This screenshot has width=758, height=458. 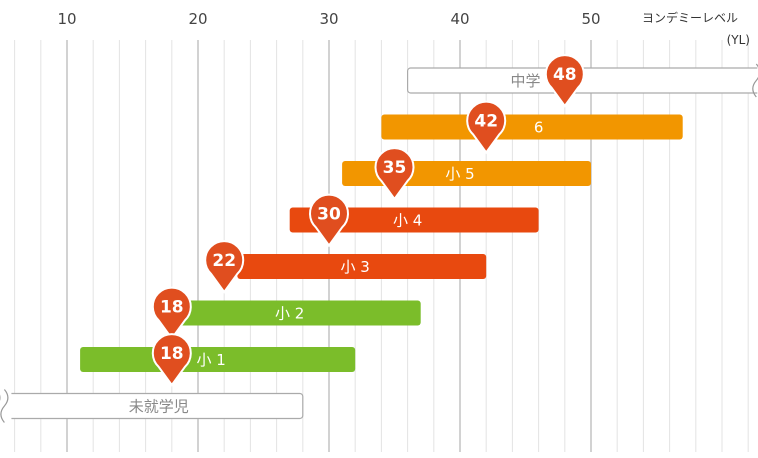 What do you see at coordinates (159, 407) in the screenshot?
I see `bar-label: 未就学児` at bounding box center [159, 407].